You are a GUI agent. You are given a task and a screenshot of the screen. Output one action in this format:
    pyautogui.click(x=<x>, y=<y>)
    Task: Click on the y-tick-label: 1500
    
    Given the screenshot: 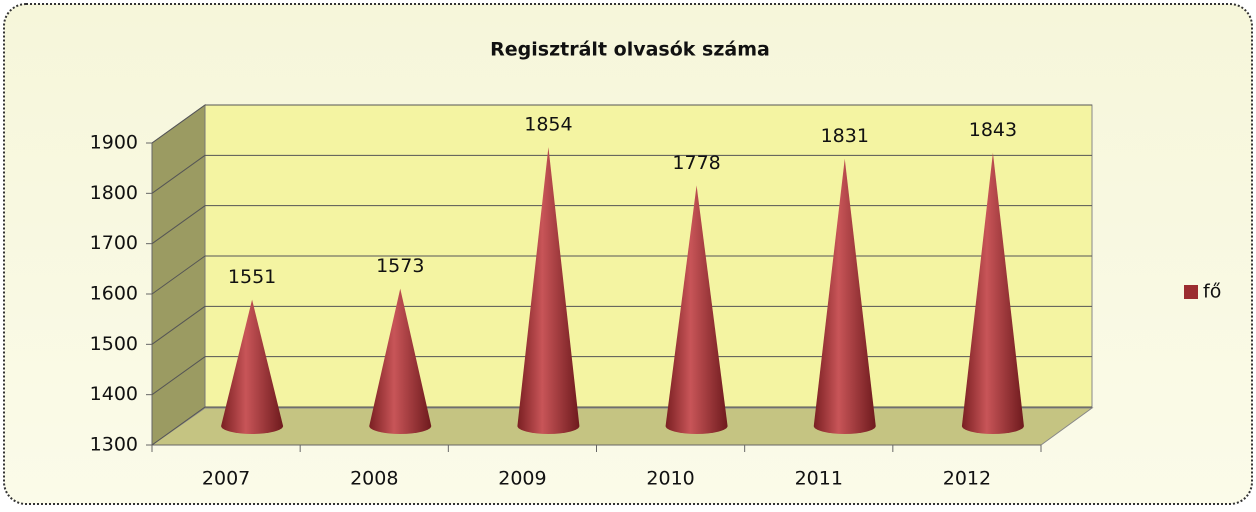 What is the action you would take?
    pyautogui.click(x=114, y=344)
    